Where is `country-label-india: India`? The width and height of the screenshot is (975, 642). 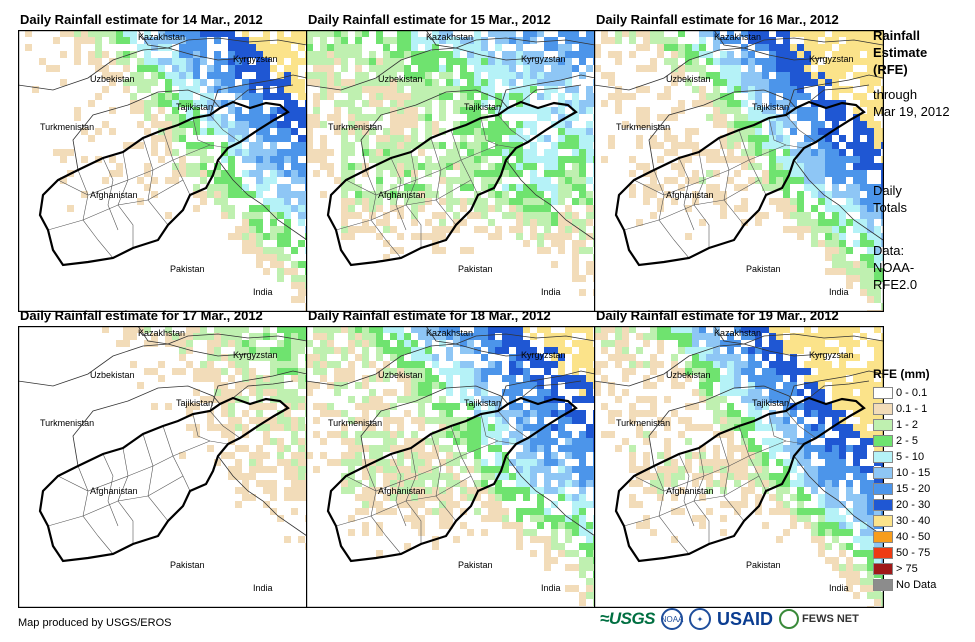
country-label-india: India is located at coordinates (551, 292).